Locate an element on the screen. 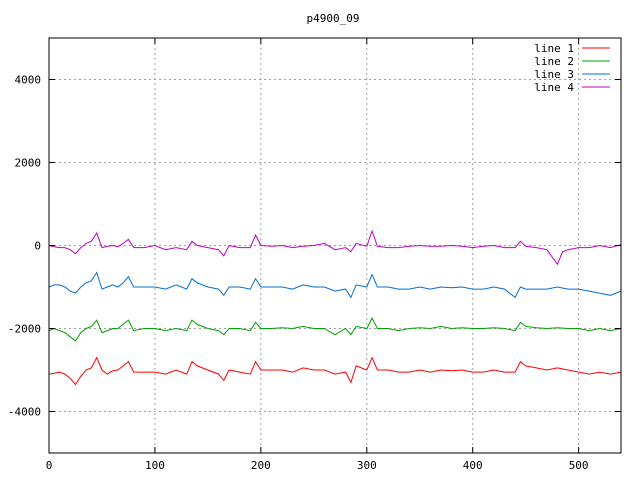 The height and width of the screenshot is (480, 640). x-tick-label: 200 is located at coordinates (261, 465).